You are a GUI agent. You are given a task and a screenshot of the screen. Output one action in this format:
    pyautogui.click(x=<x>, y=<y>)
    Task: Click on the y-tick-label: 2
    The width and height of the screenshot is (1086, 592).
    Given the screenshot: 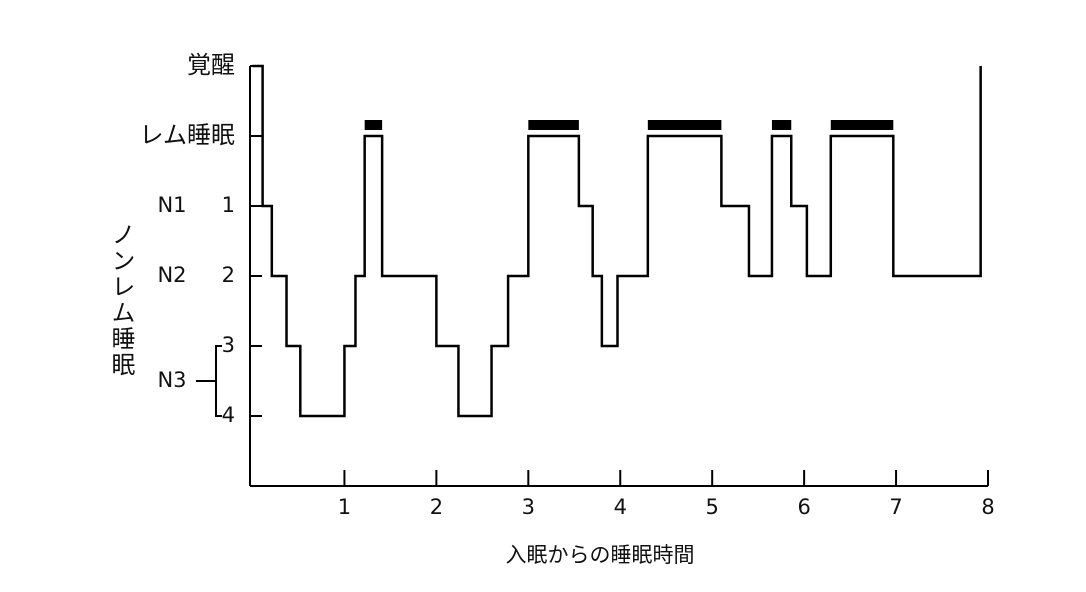 What is the action you would take?
    pyautogui.click(x=228, y=275)
    